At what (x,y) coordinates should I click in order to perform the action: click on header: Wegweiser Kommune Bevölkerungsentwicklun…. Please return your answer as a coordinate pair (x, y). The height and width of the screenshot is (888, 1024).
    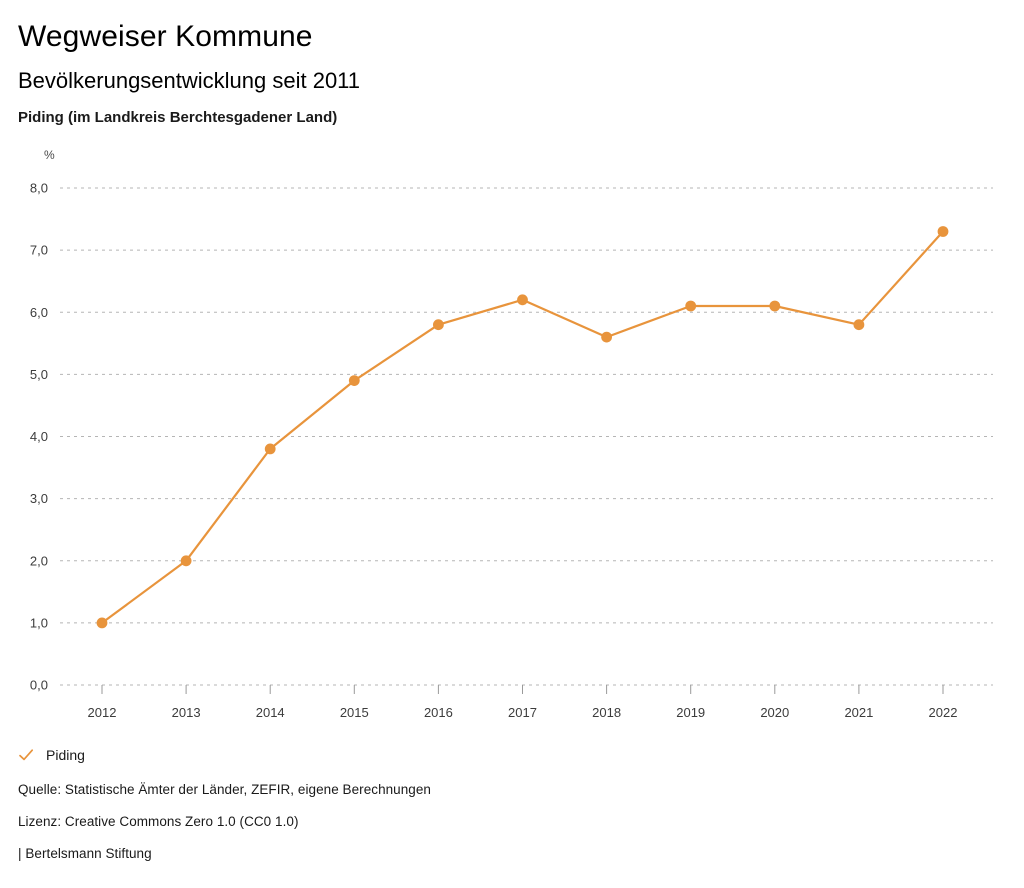
    Looking at the image, I should click on (189, 63).